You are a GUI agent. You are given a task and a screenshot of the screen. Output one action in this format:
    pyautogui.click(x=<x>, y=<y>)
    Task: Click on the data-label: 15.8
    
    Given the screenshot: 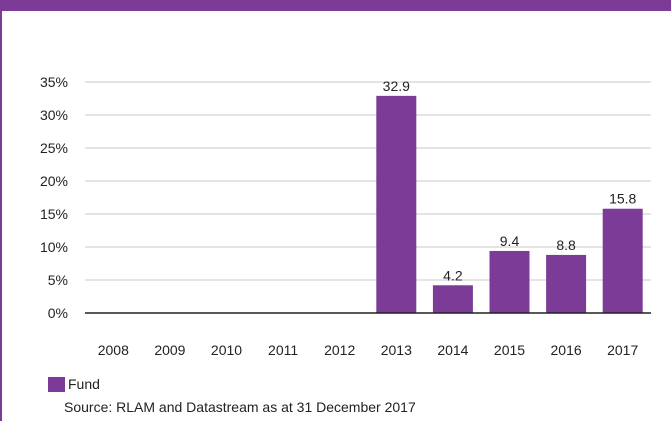 What is the action you would take?
    pyautogui.click(x=622, y=199)
    